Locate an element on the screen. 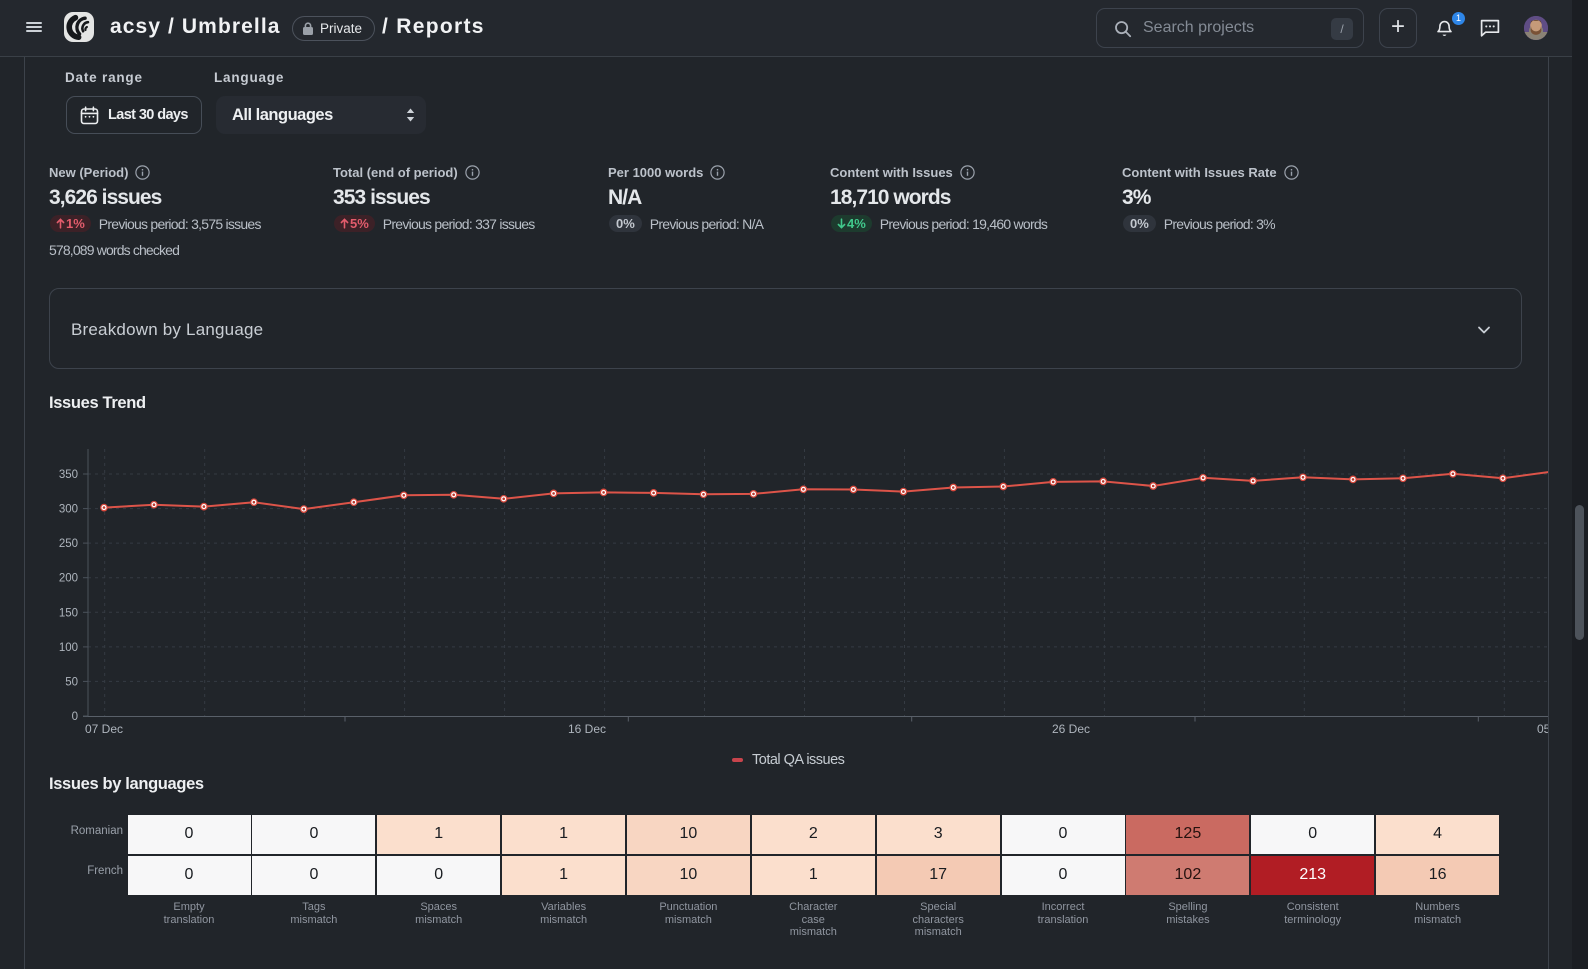  svg-text: 05 Jan is located at coordinates (1555, 729).